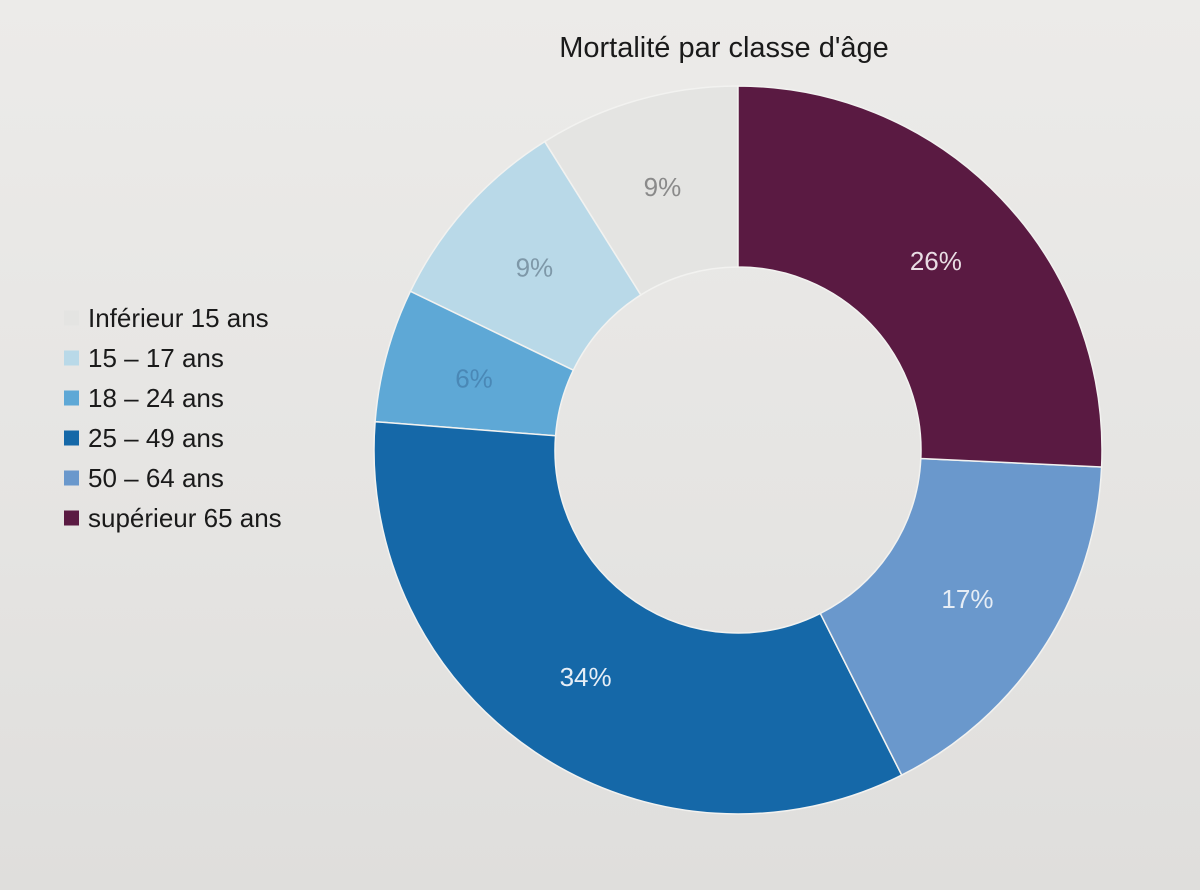 The width and height of the screenshot is (1200, 890). I want to click on legend-label-2: 15 – 17 ans, so click(156, 358).